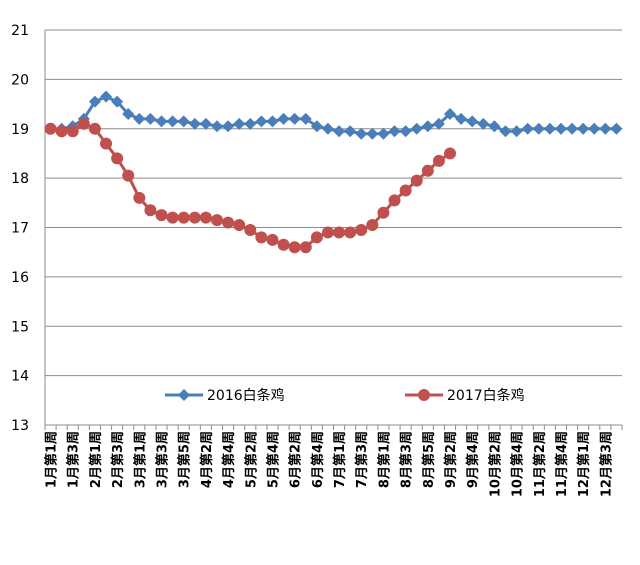  What do you see at coordinates (20, 80) in the screenshot?
I see `y-tick-label: 20` at bounding box center [20, 80].